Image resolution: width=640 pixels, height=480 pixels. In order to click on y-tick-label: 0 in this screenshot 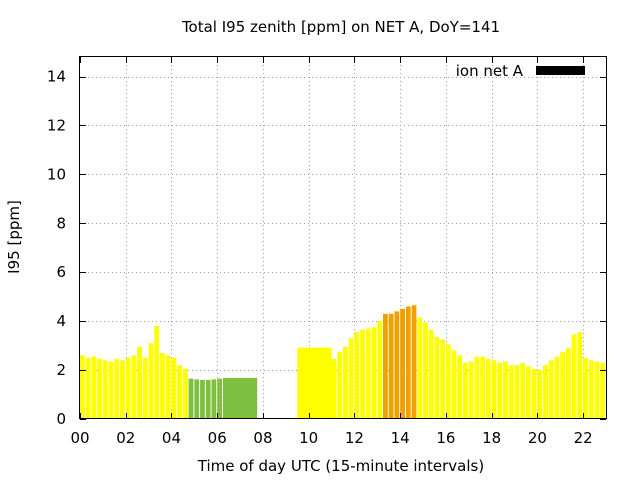, I will do `click(61, 419)`.